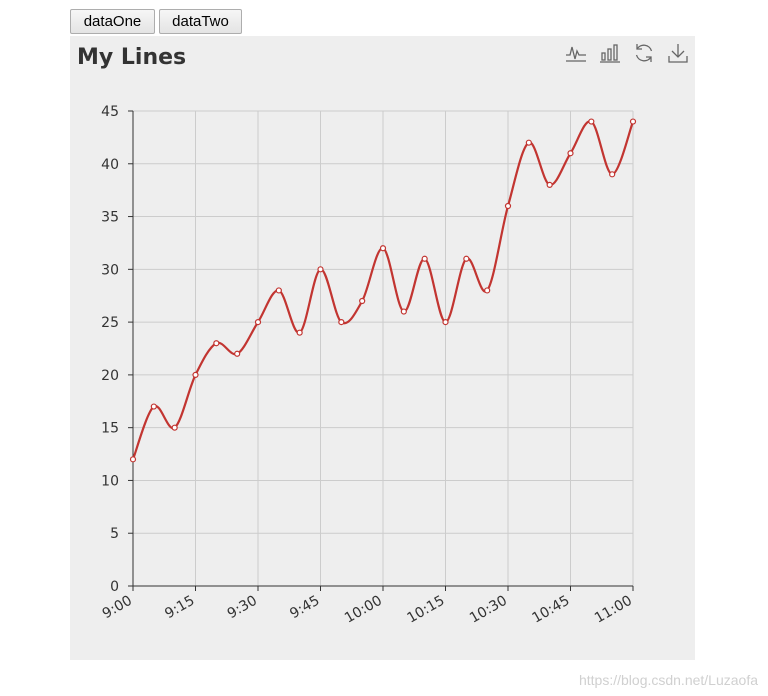 This screenshot has height=696, width=768. I want to click on x-tick-label: 10:45, so click(551, 610).